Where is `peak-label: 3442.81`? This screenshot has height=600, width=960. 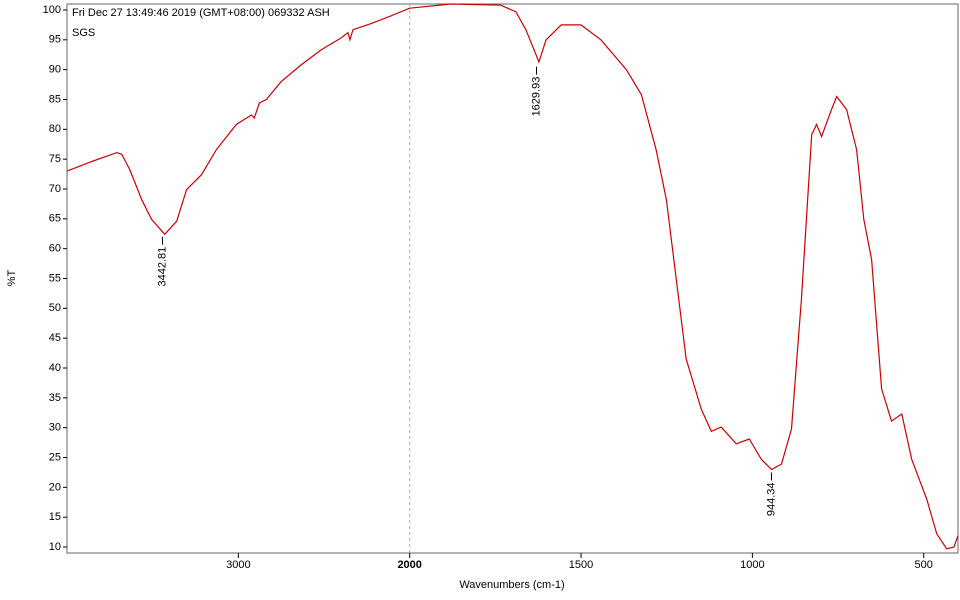
peak-label: 3442.81 is located at coordinates (162, 267).